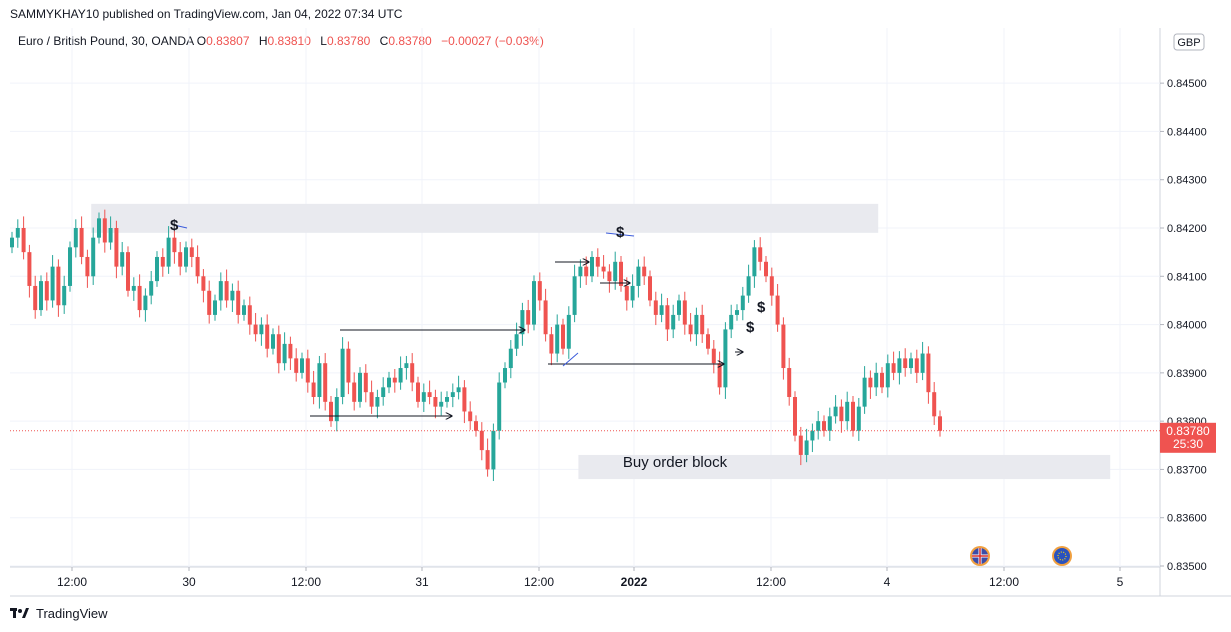 The height and width of the screenshot is (632, 1231). What do you see at coordinates (485, 218) in the screenshot?
I see `upper-zone-zone` at bounding box center [485, 218].